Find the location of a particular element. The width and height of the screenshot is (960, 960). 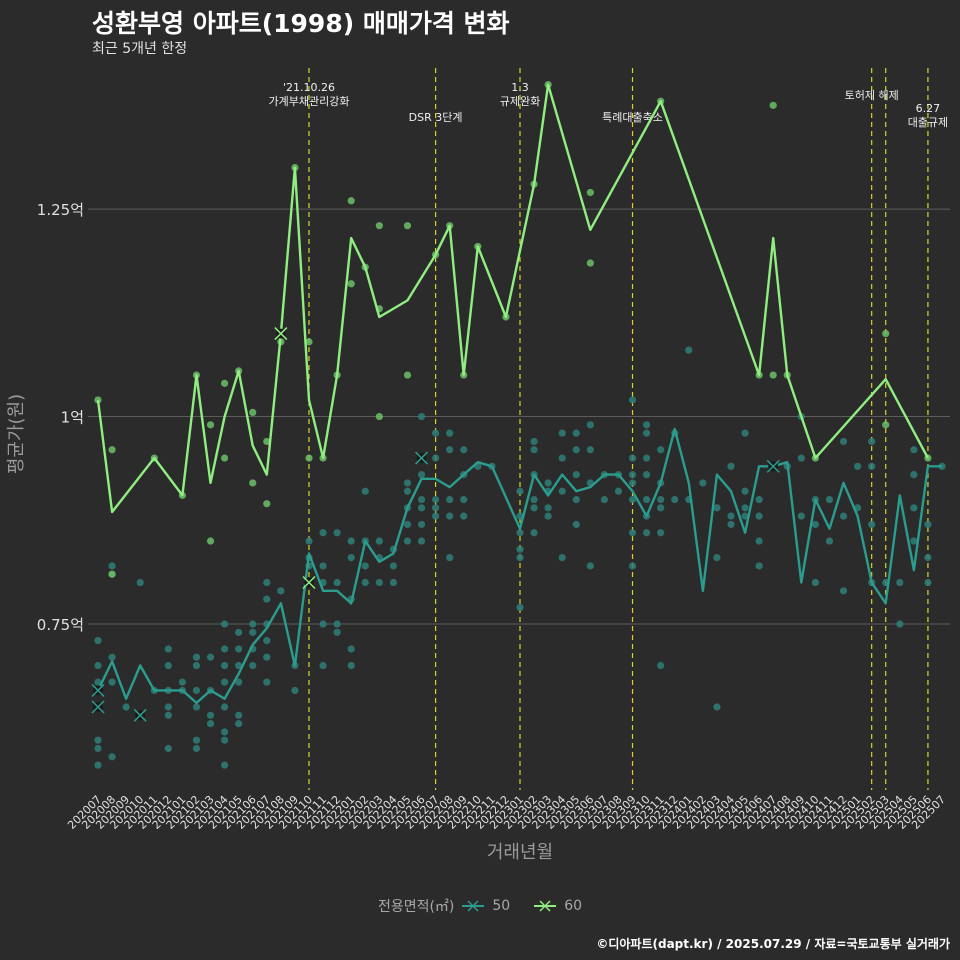

legend-label-50: 50 is located at coordinates (501, 906).